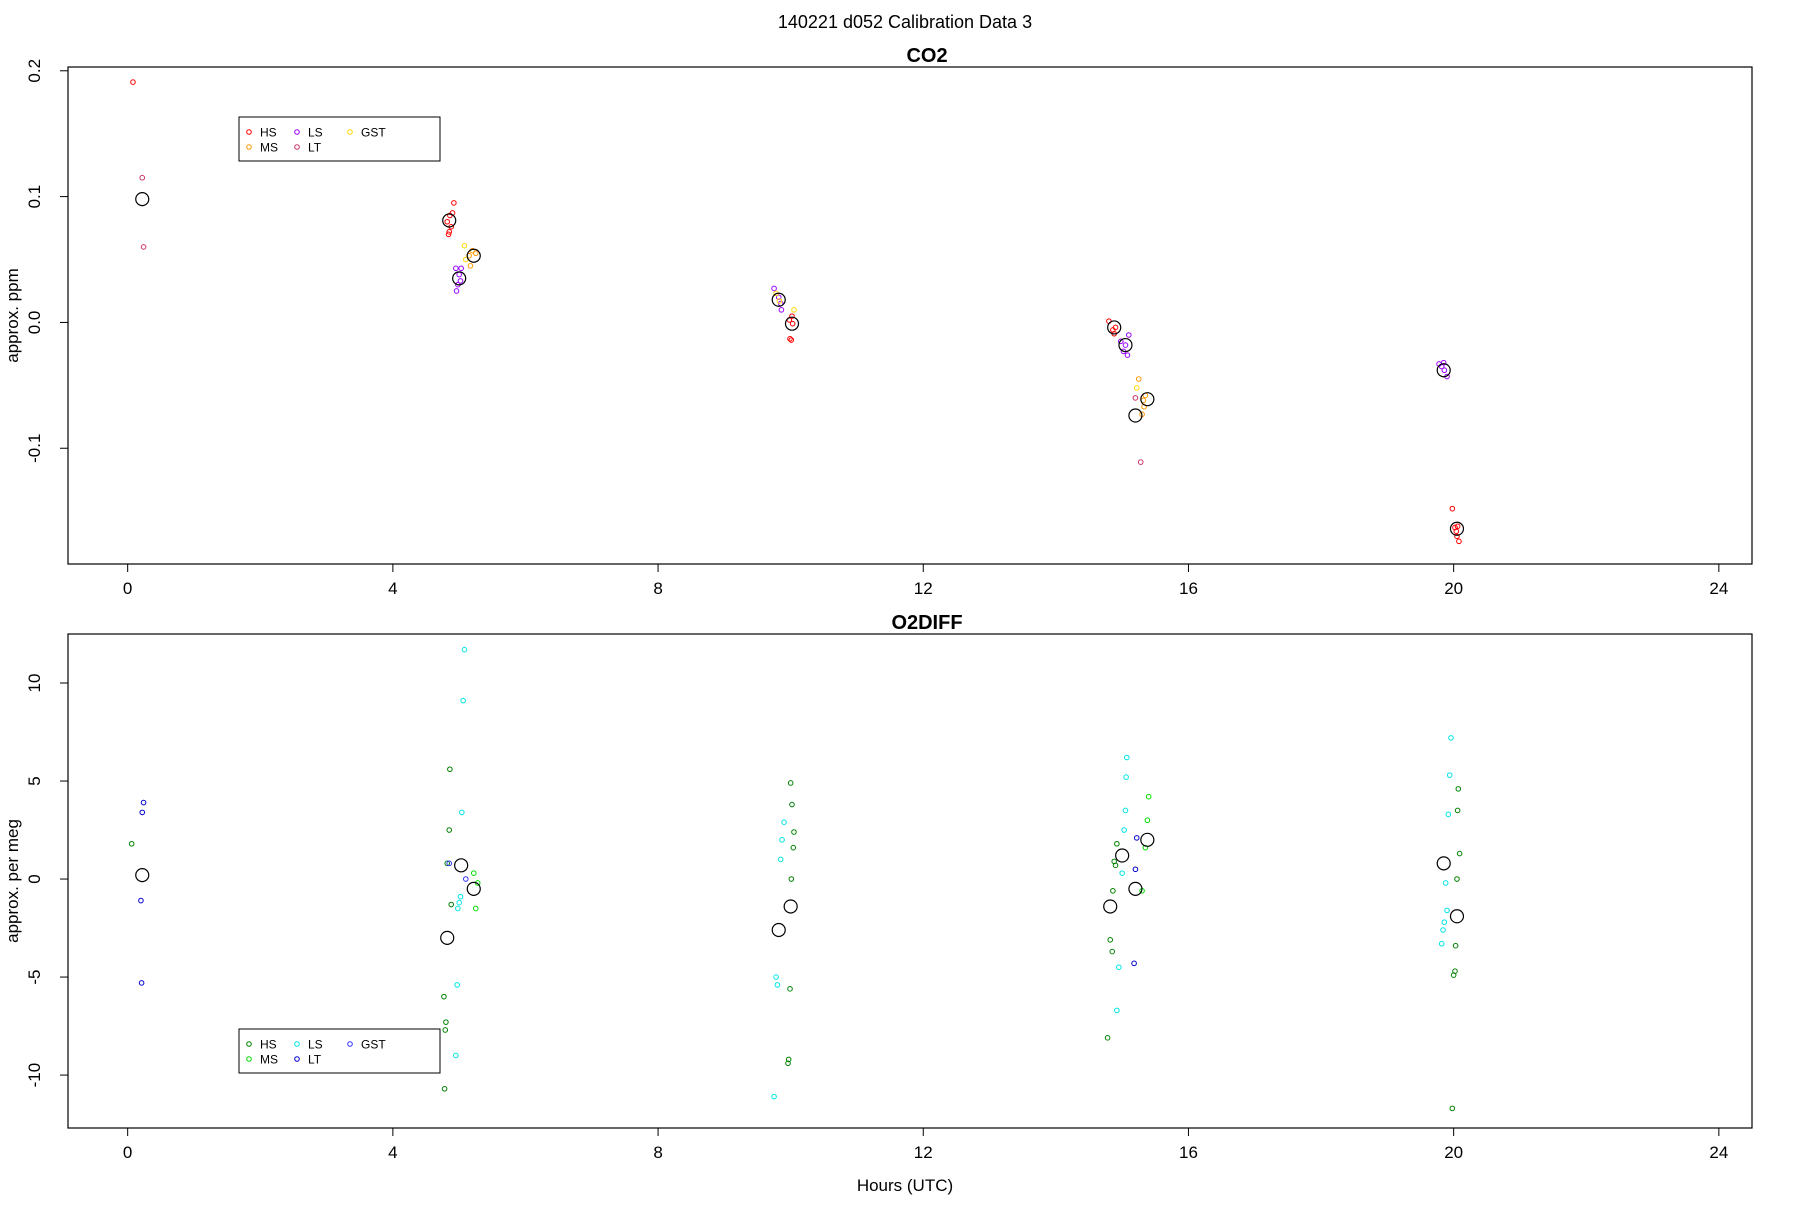 The height and width of the screenshot is (1205, 1800). What do you see at coordinates (315, 1060) in the screenshot?
I see `legend-label: LT` at bounding box center [315, 1060].